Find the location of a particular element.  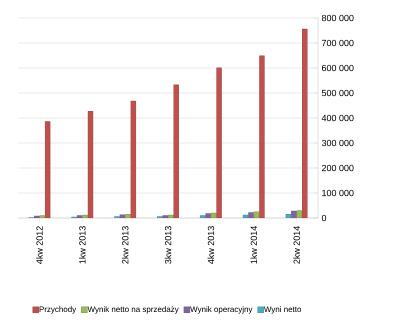

x-tick-label: 2kw 2013 is located at coordinates (125, 245).